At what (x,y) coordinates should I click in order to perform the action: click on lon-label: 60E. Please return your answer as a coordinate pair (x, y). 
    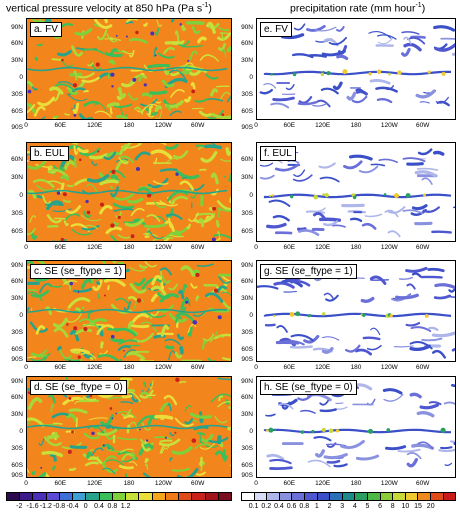
    Looking at the image, I should click on (289, 483).